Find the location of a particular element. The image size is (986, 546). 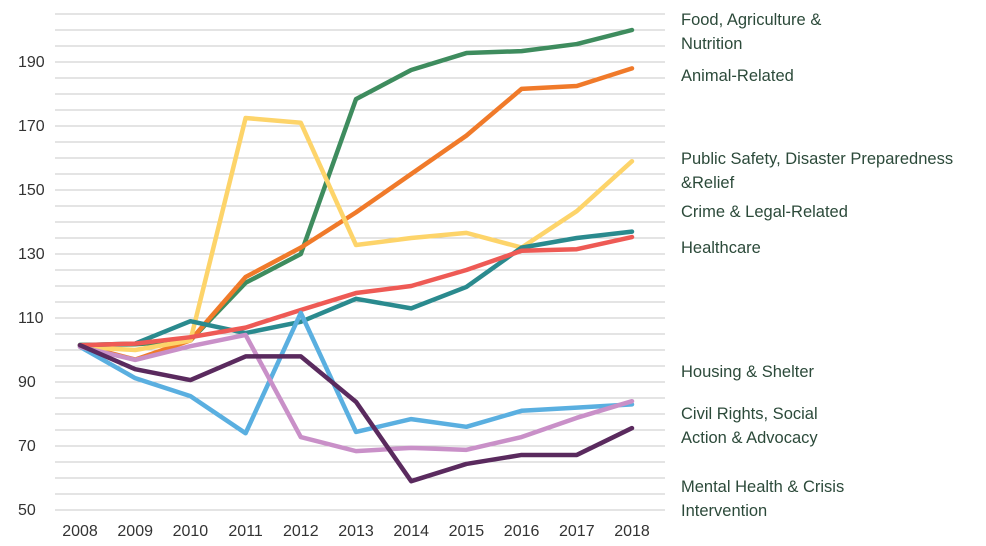

y-tick-label: 170 is located at coordinates (31, 126).